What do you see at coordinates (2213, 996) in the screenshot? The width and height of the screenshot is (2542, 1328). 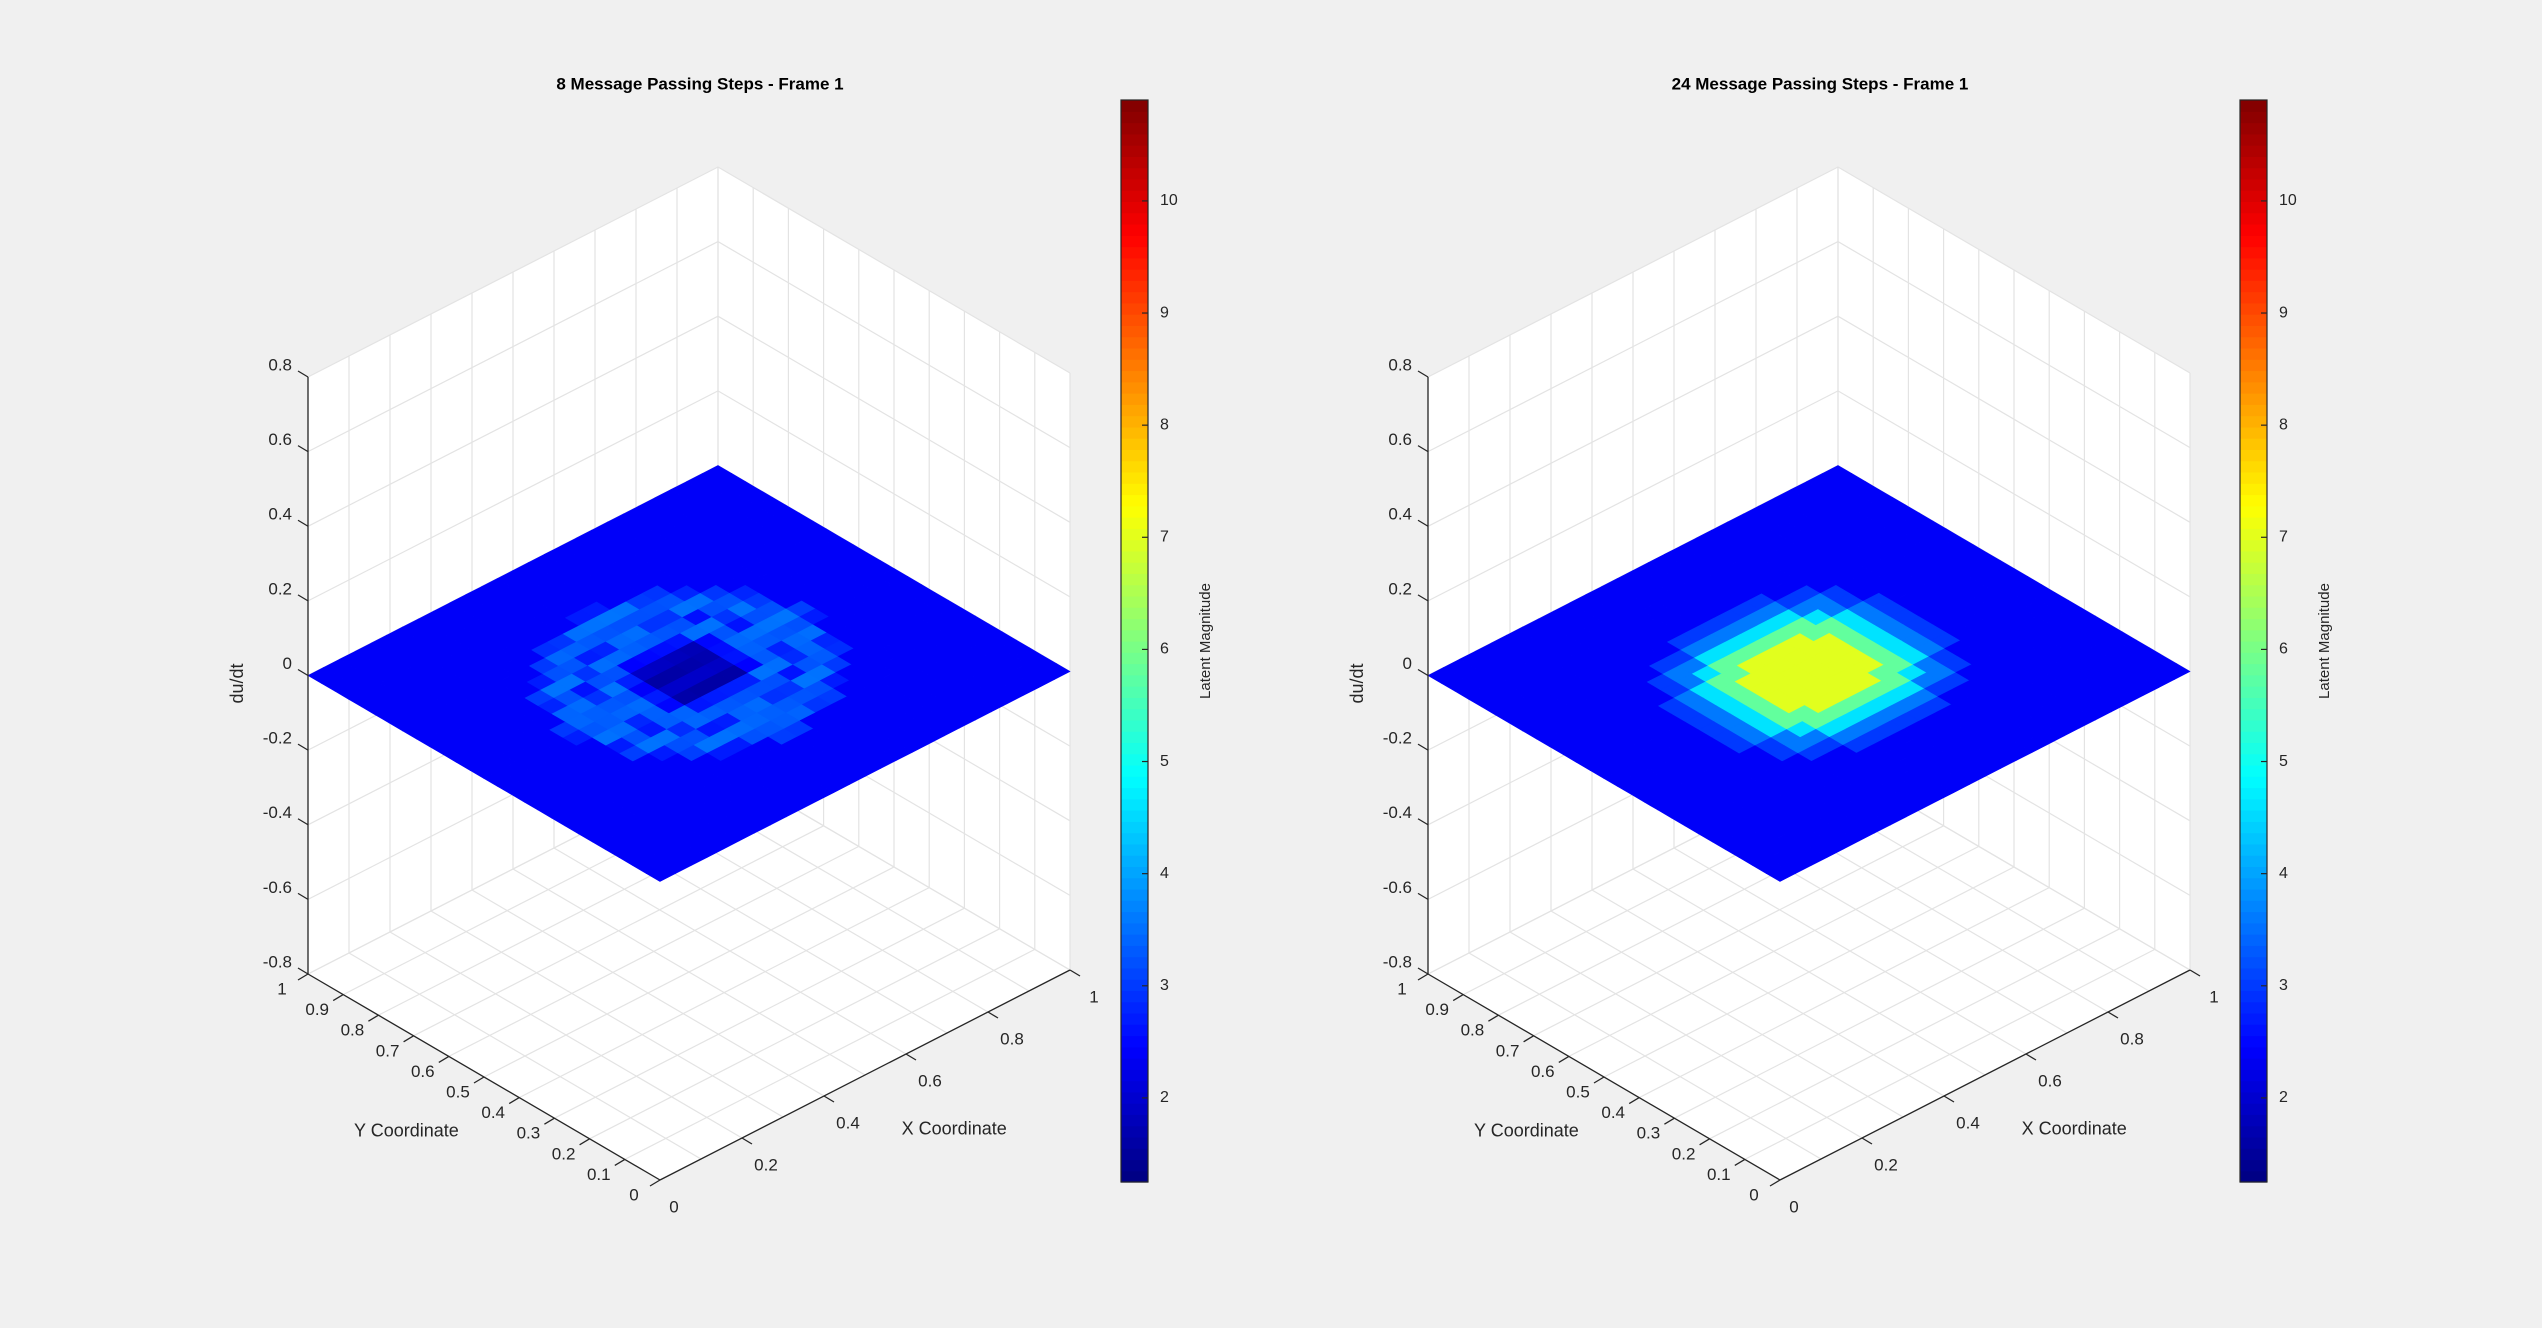 I see `x-tick-label: 1` at bounding box center [2213, 996].